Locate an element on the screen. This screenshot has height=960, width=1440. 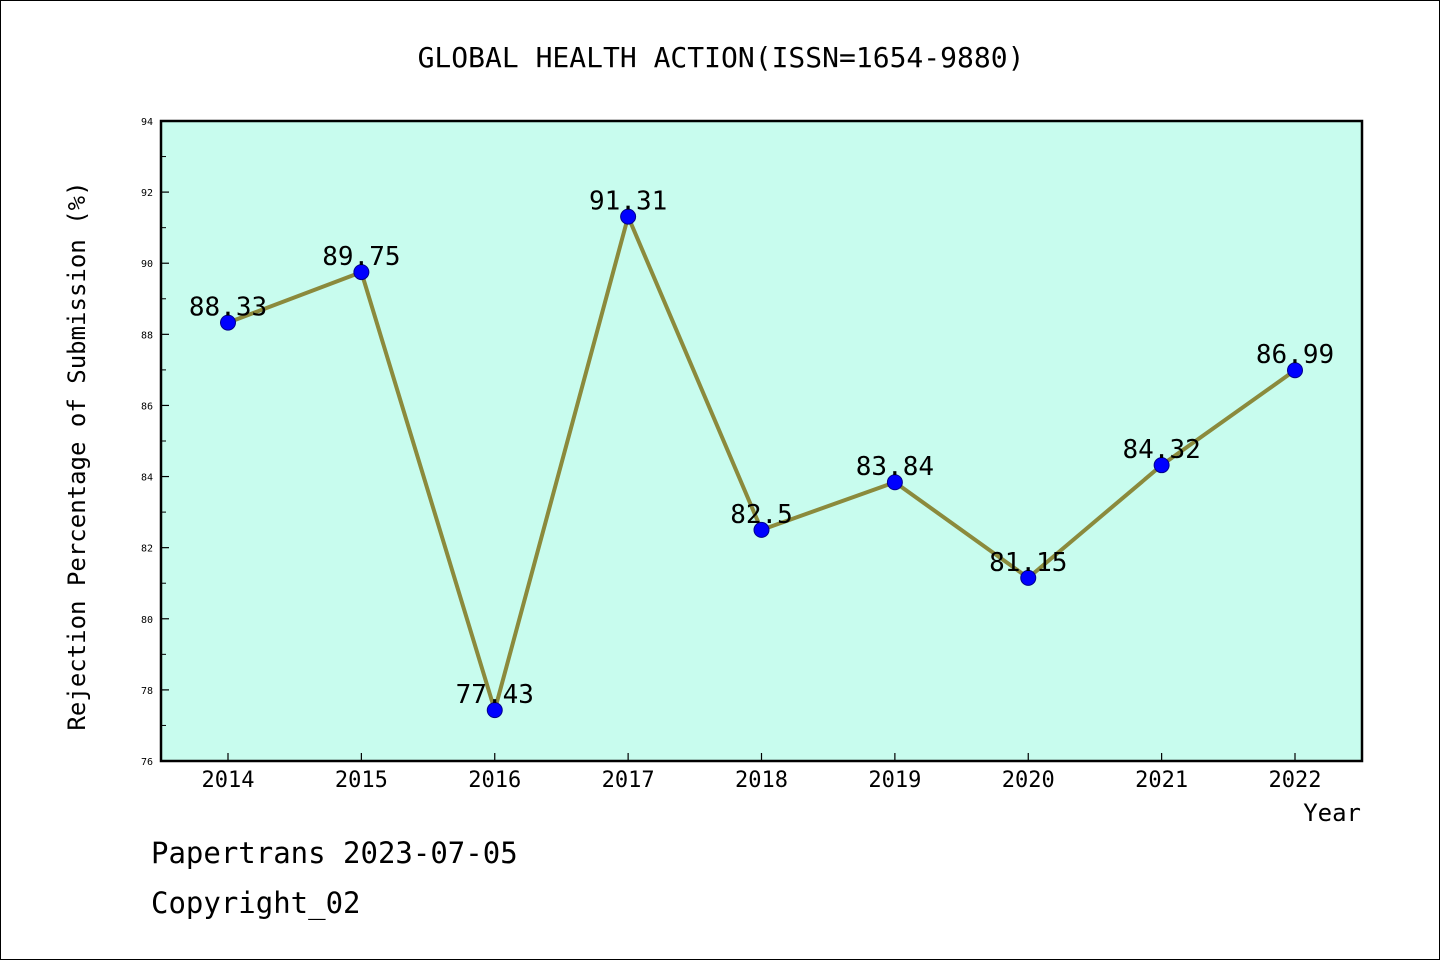
x-tick-label: 2022 is located at coordinates (1295, 780).